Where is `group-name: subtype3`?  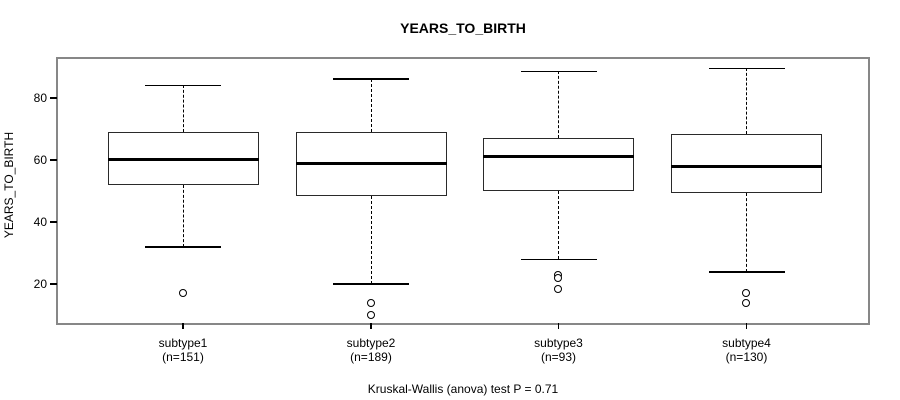 group-name: subtype3 is located at coordinates (558, 343).